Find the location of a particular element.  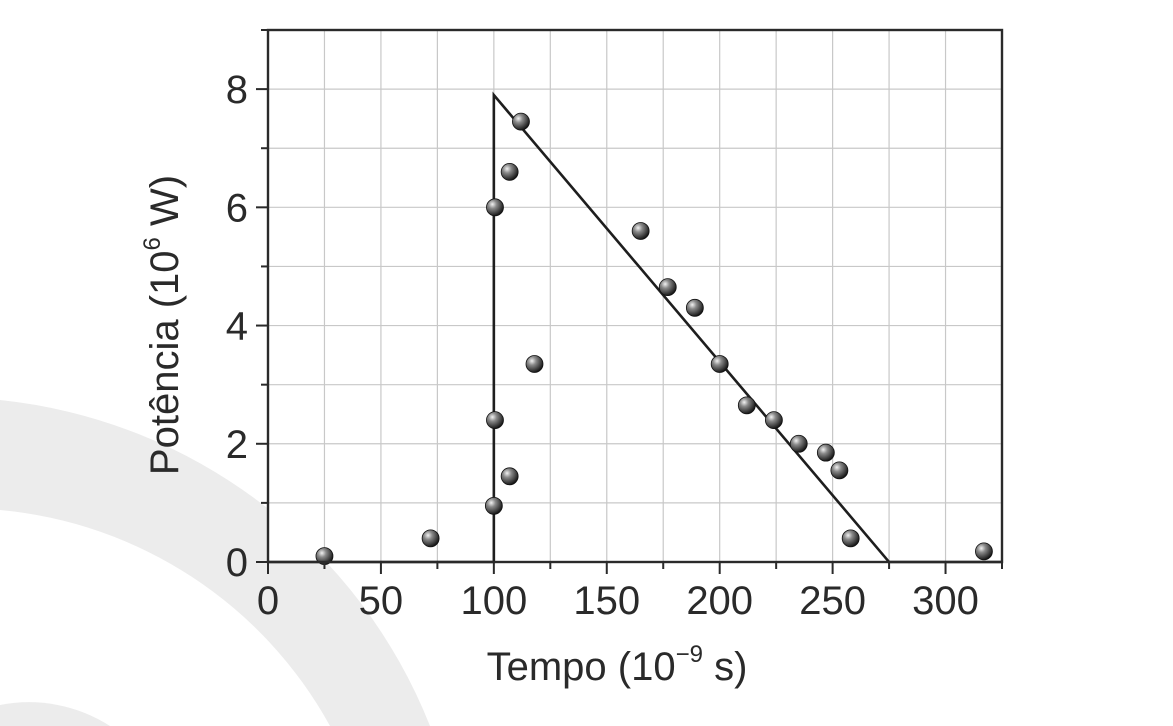

y-axis-title-main: Potência (10 is located at coordinates (165, 362).